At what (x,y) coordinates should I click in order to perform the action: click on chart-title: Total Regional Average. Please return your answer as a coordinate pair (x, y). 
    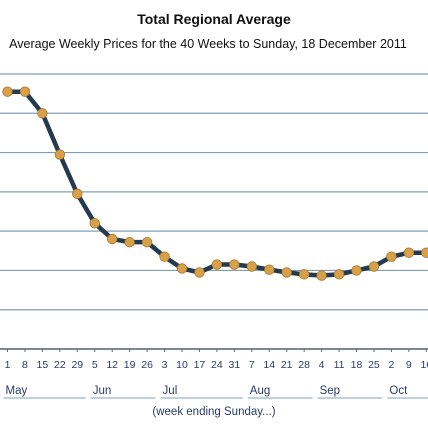
    Looking at the image, I should click on (214, 19).